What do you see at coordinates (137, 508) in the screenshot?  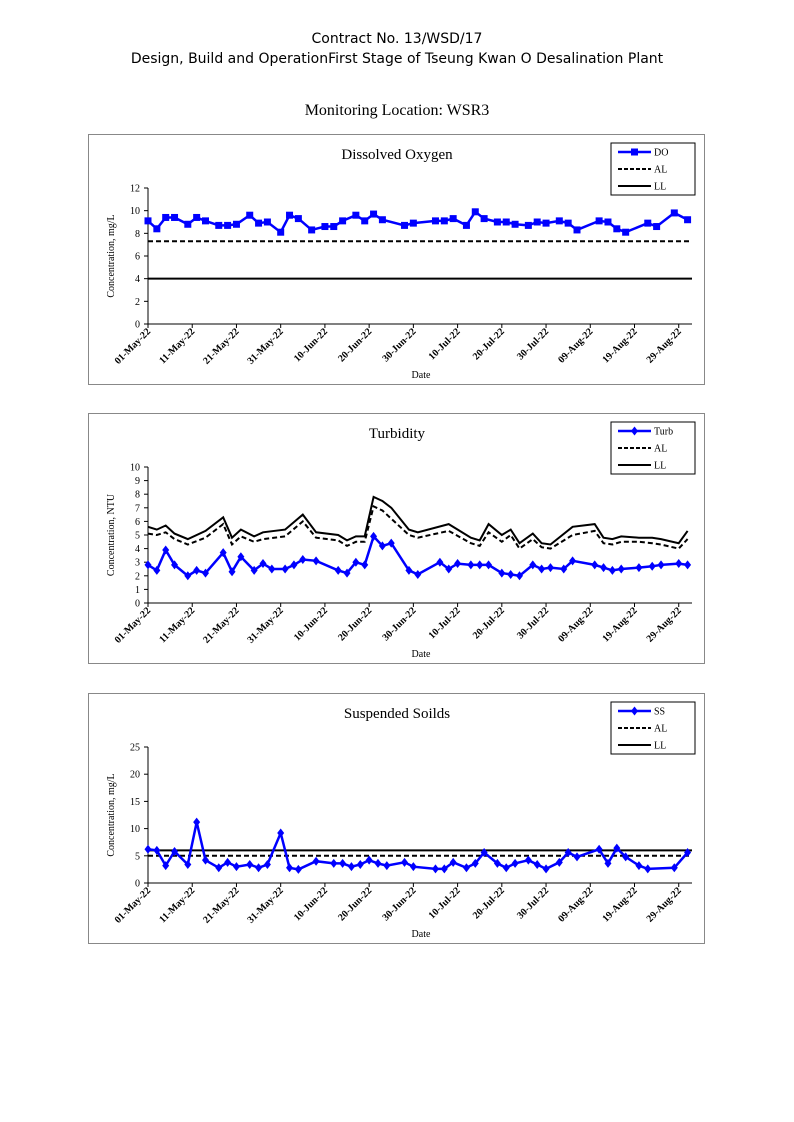 I see `y-tick-label: 7` at bounding box center [137, 508].